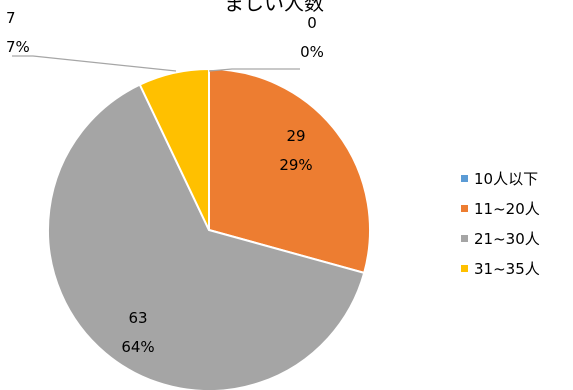 This screenshot has width=573, height=390. What do you see at coordinates (507, 239) in the screenshot?
I see `legend-label-2: 21~30人` at bounding box center [507, 239].